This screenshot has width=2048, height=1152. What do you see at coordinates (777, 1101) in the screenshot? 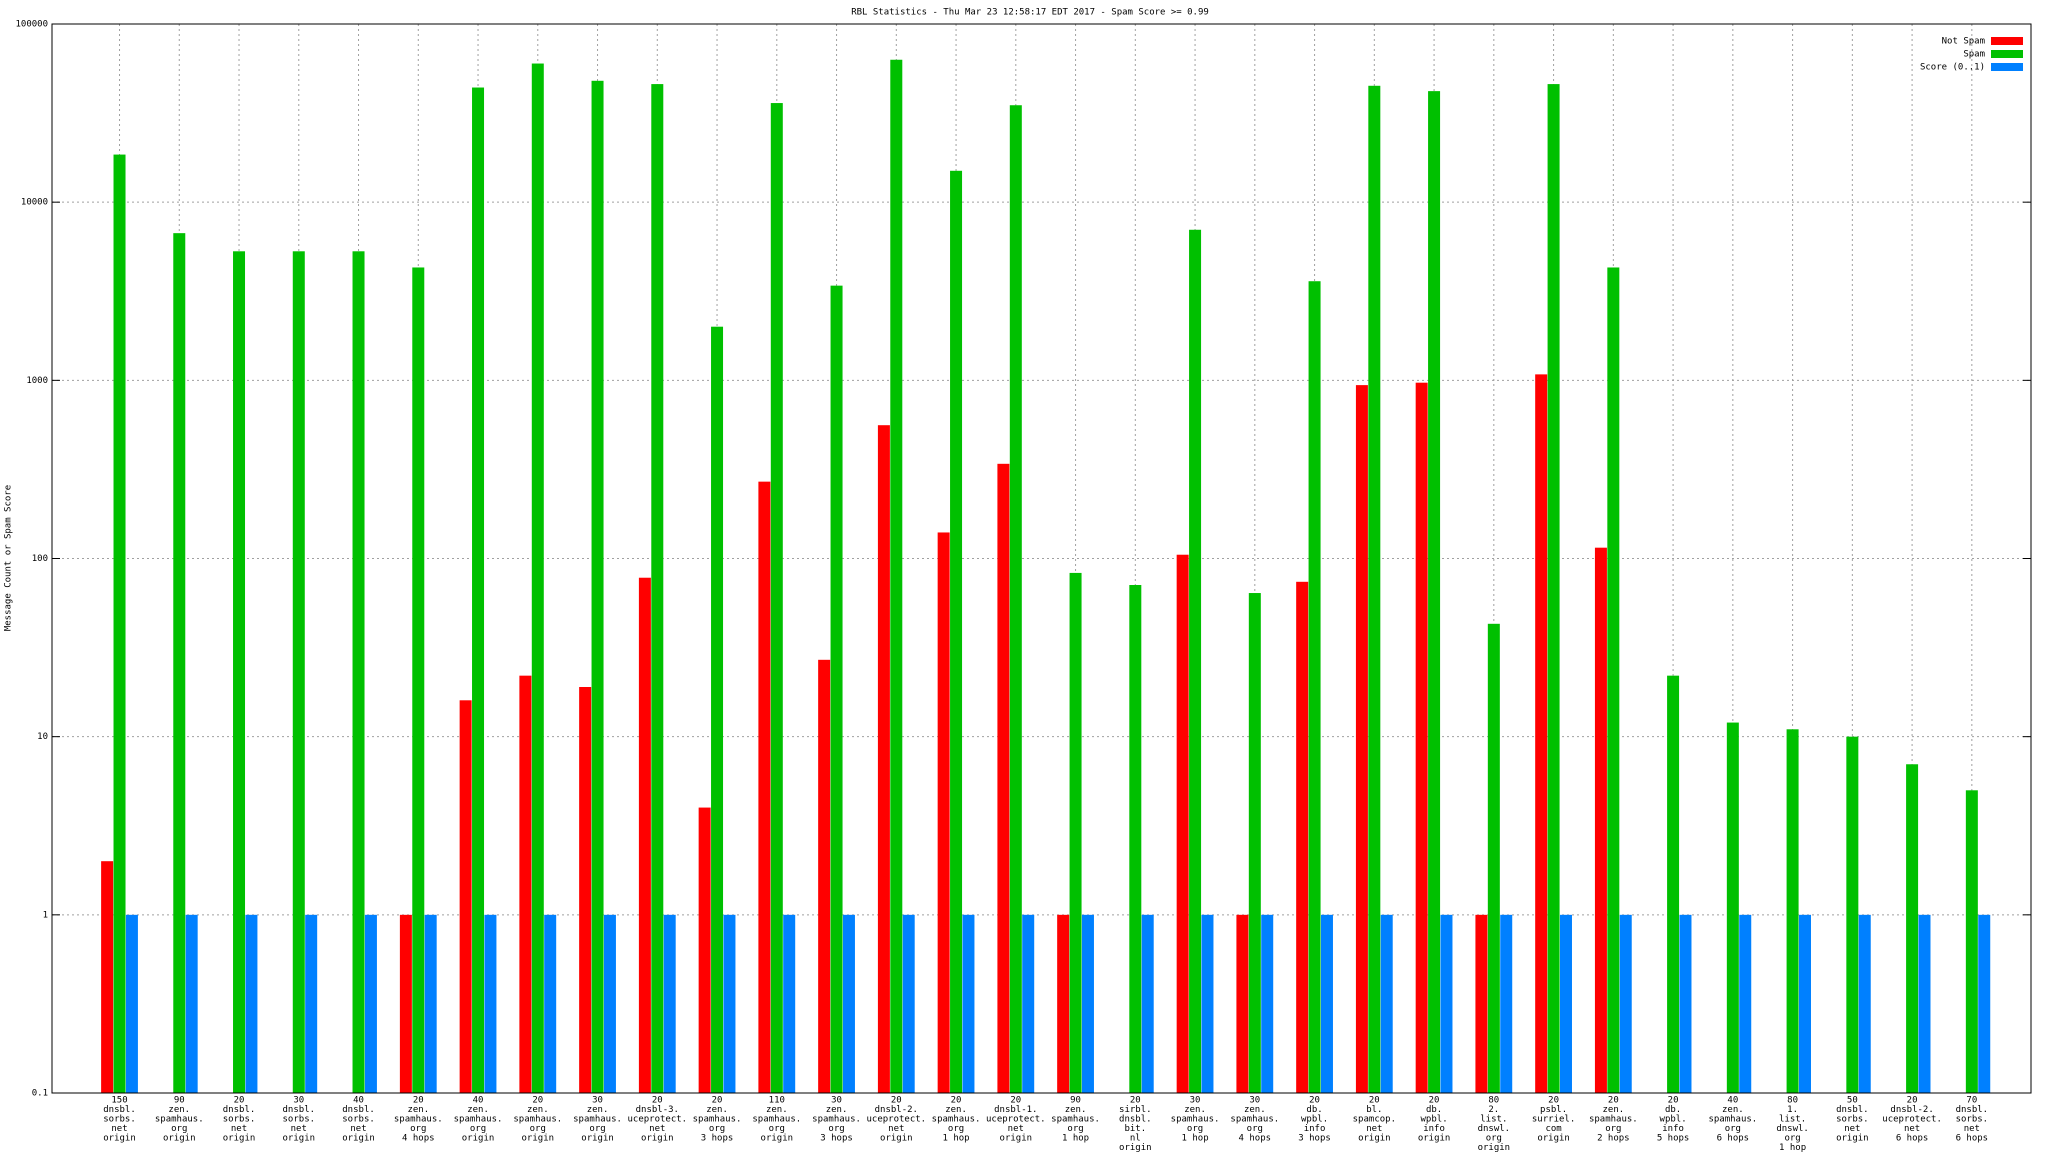
I see `x-tick-label: 110` at bounding box center [777, 1101].